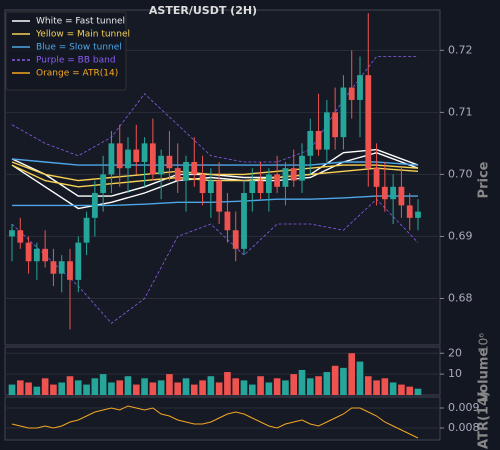 This screenshot has height=450, width=500. What do you see at coordinates (215, 162) in the screenshot?
I see `indicator-line` at bounding box center [215, 162].